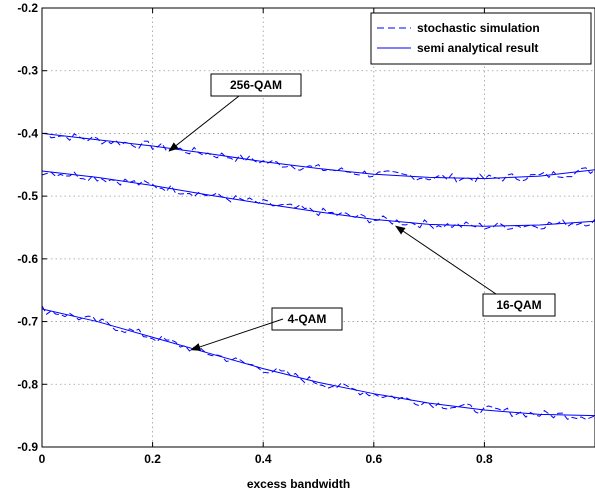  Describe the element at coordinates (298, 484) in the screenshot. I see `x-axis-label: excess bandwidth` at that location.